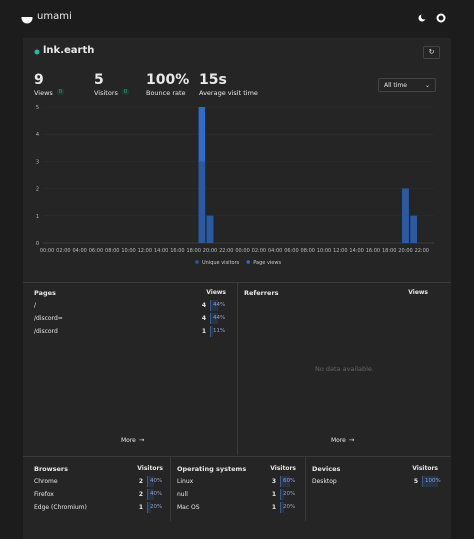  What do you see at coordinates (37, 162) in the screenshot?
I see `y-tick-label: 3` at bounding box center [37, 162].